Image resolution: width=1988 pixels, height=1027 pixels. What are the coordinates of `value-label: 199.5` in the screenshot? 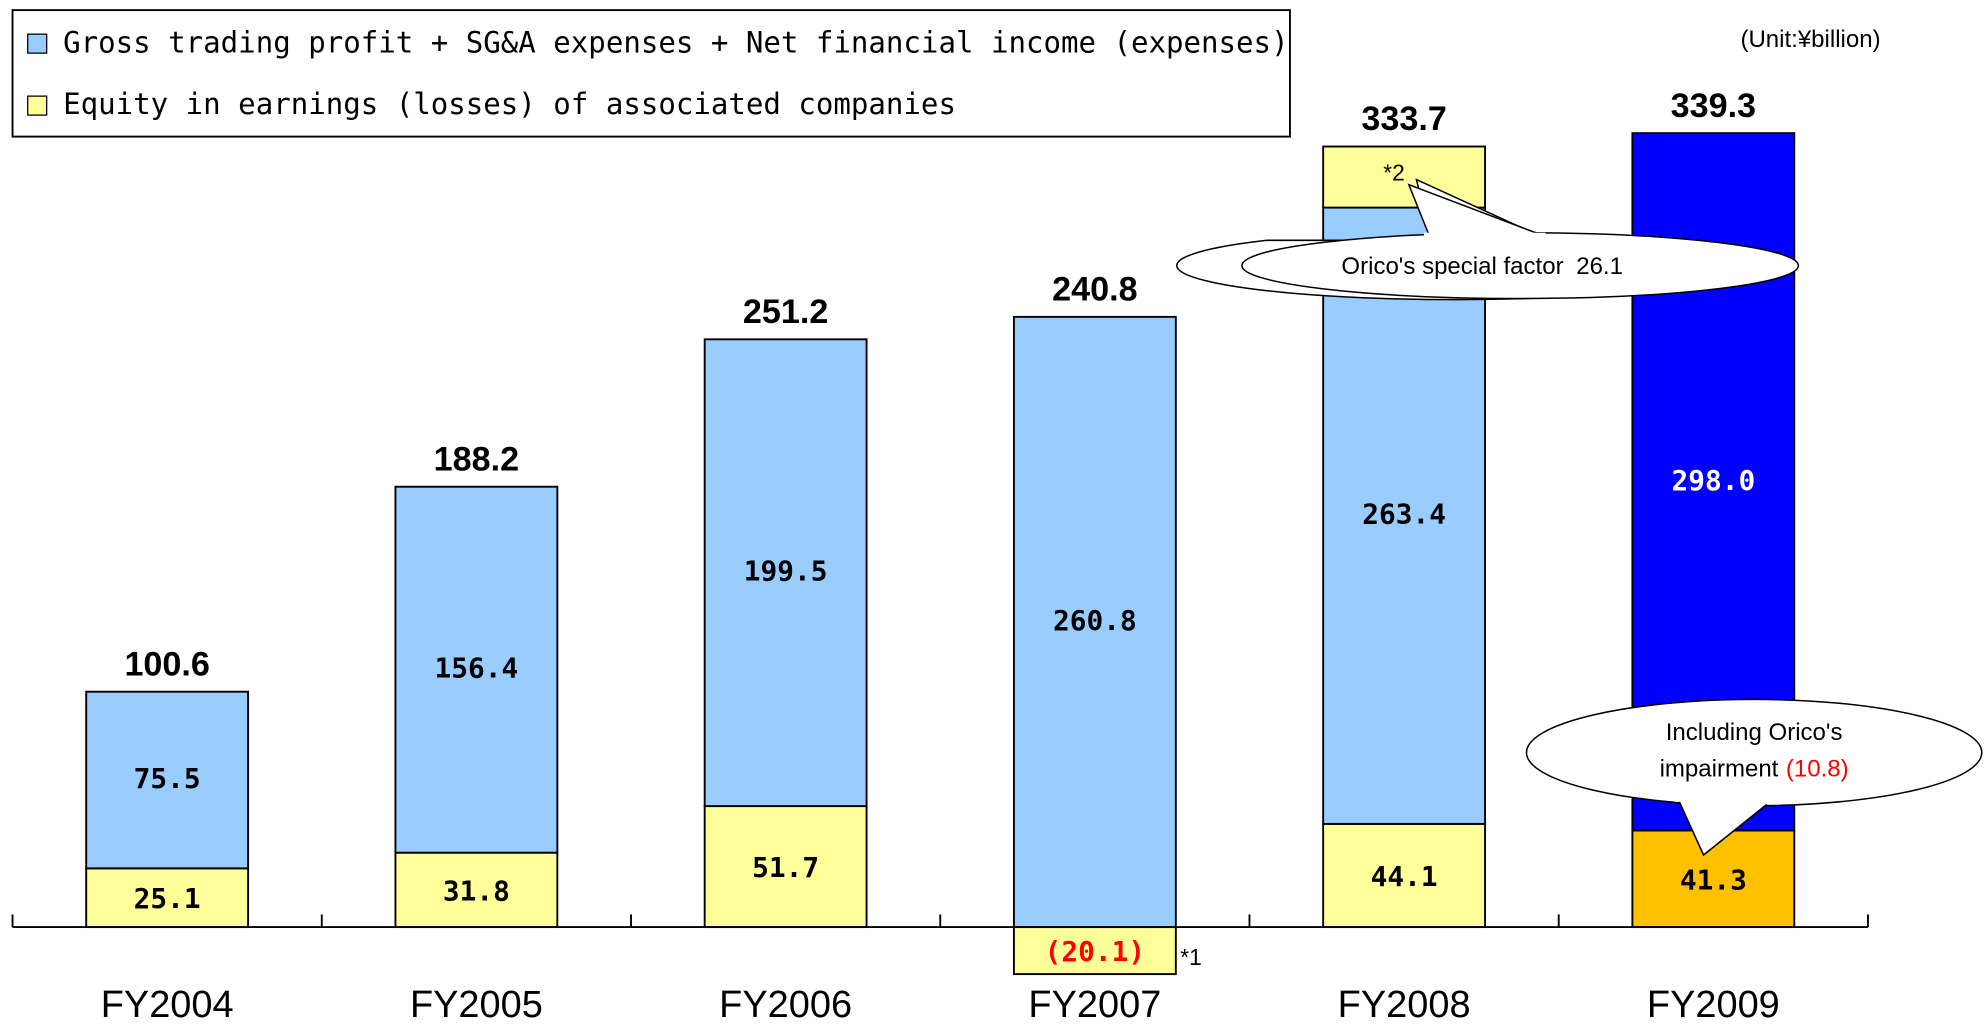 It's located at (786, 571).